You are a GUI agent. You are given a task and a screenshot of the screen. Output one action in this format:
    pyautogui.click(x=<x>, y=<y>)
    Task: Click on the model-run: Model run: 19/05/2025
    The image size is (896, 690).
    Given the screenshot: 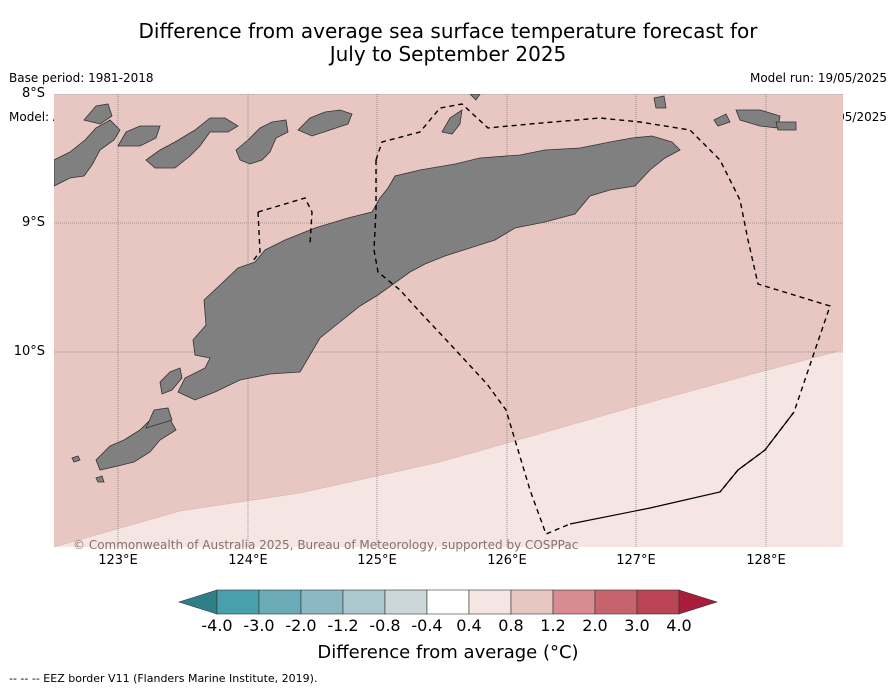 What is the action you would take?
    pyautogui.click(x=818, y=78)
    